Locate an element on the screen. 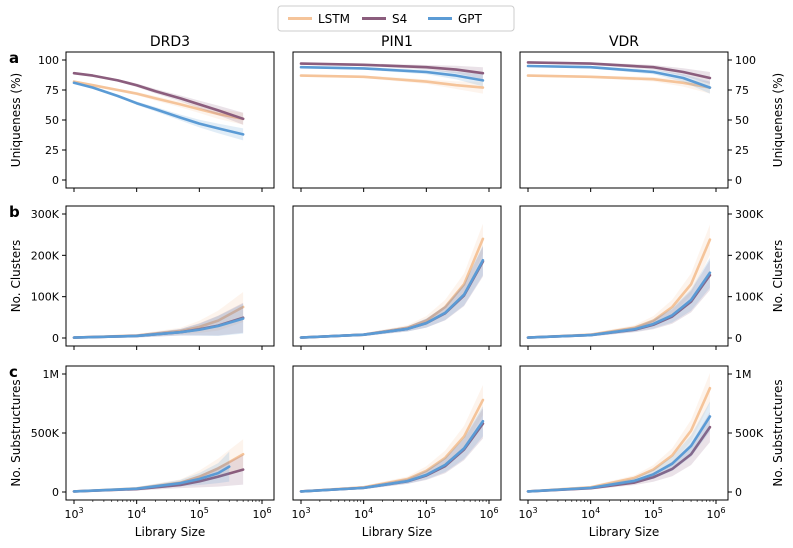 The height and width of the screenshot is (548, 793). panel-clusters-vdr: 0 100K 200K 300K is located at coordinates (641, 277).